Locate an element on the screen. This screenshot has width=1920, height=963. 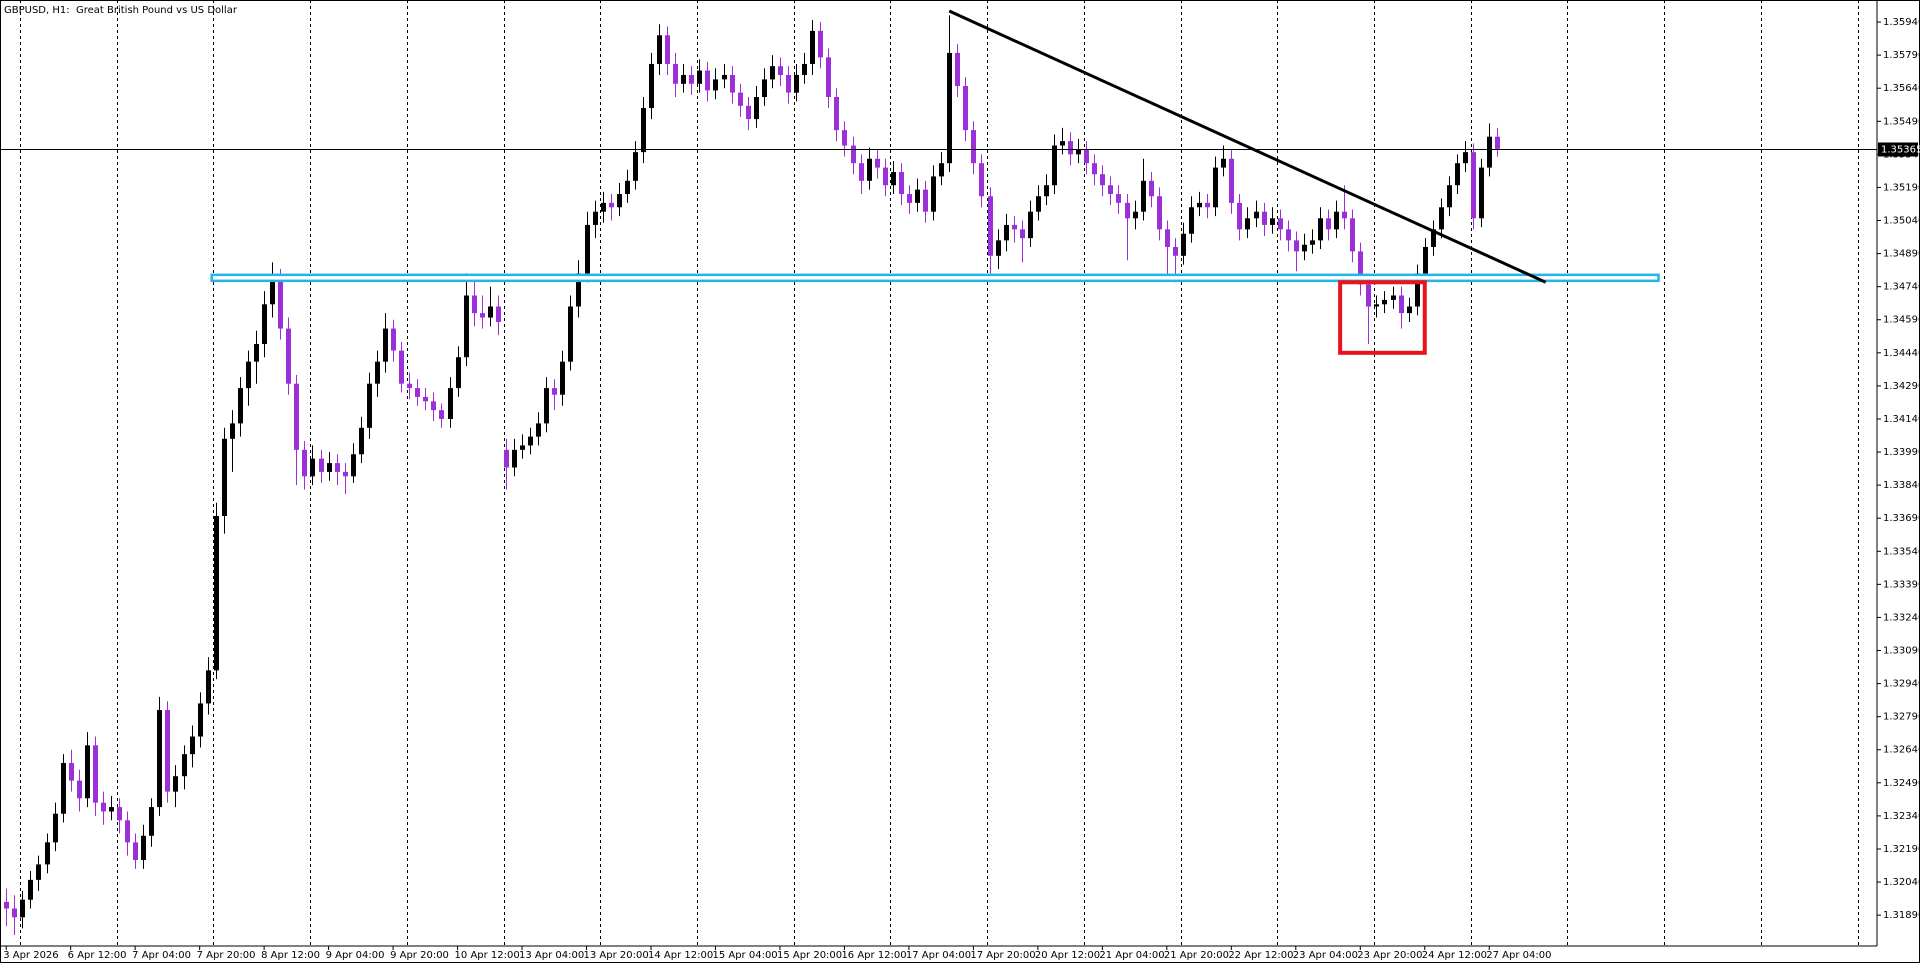
y-tick-label: 1.35640 is located at coordinates (1901, 88).